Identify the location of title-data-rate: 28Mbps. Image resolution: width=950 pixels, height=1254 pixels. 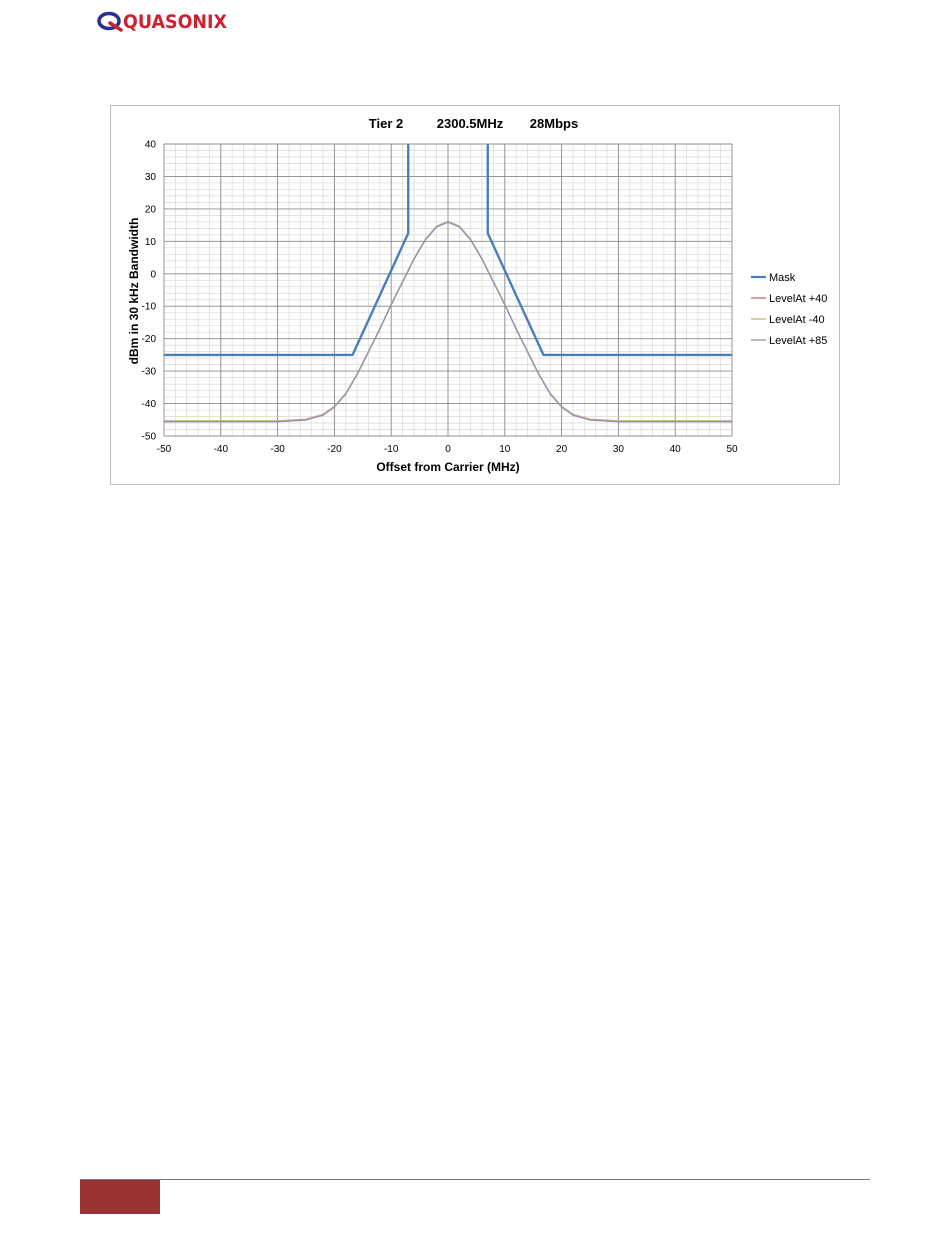
(554, 123).